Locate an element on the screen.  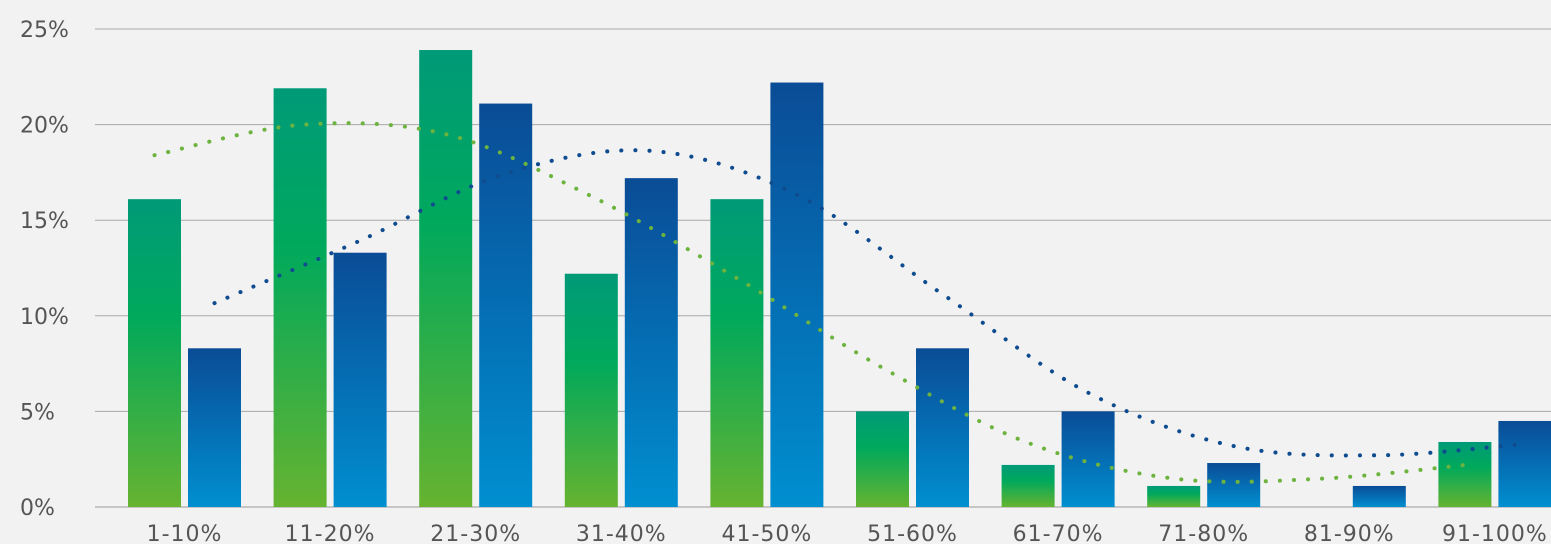
y-tick-label: 5% is located at coordinates (37, 412).